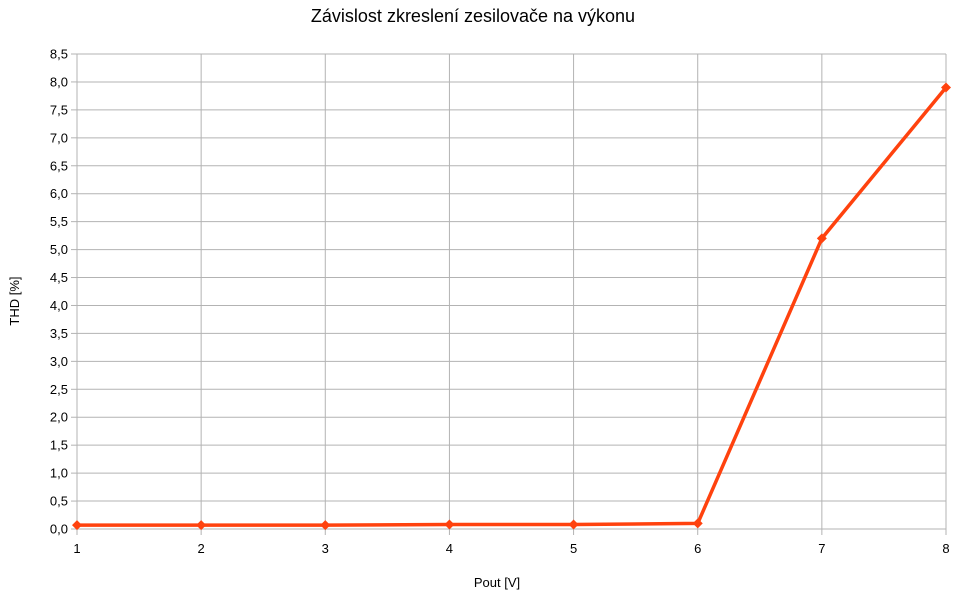 The width and height of the screenshot is (969, 597). I want to click on x-tick-label: 6, so click(697, 548).